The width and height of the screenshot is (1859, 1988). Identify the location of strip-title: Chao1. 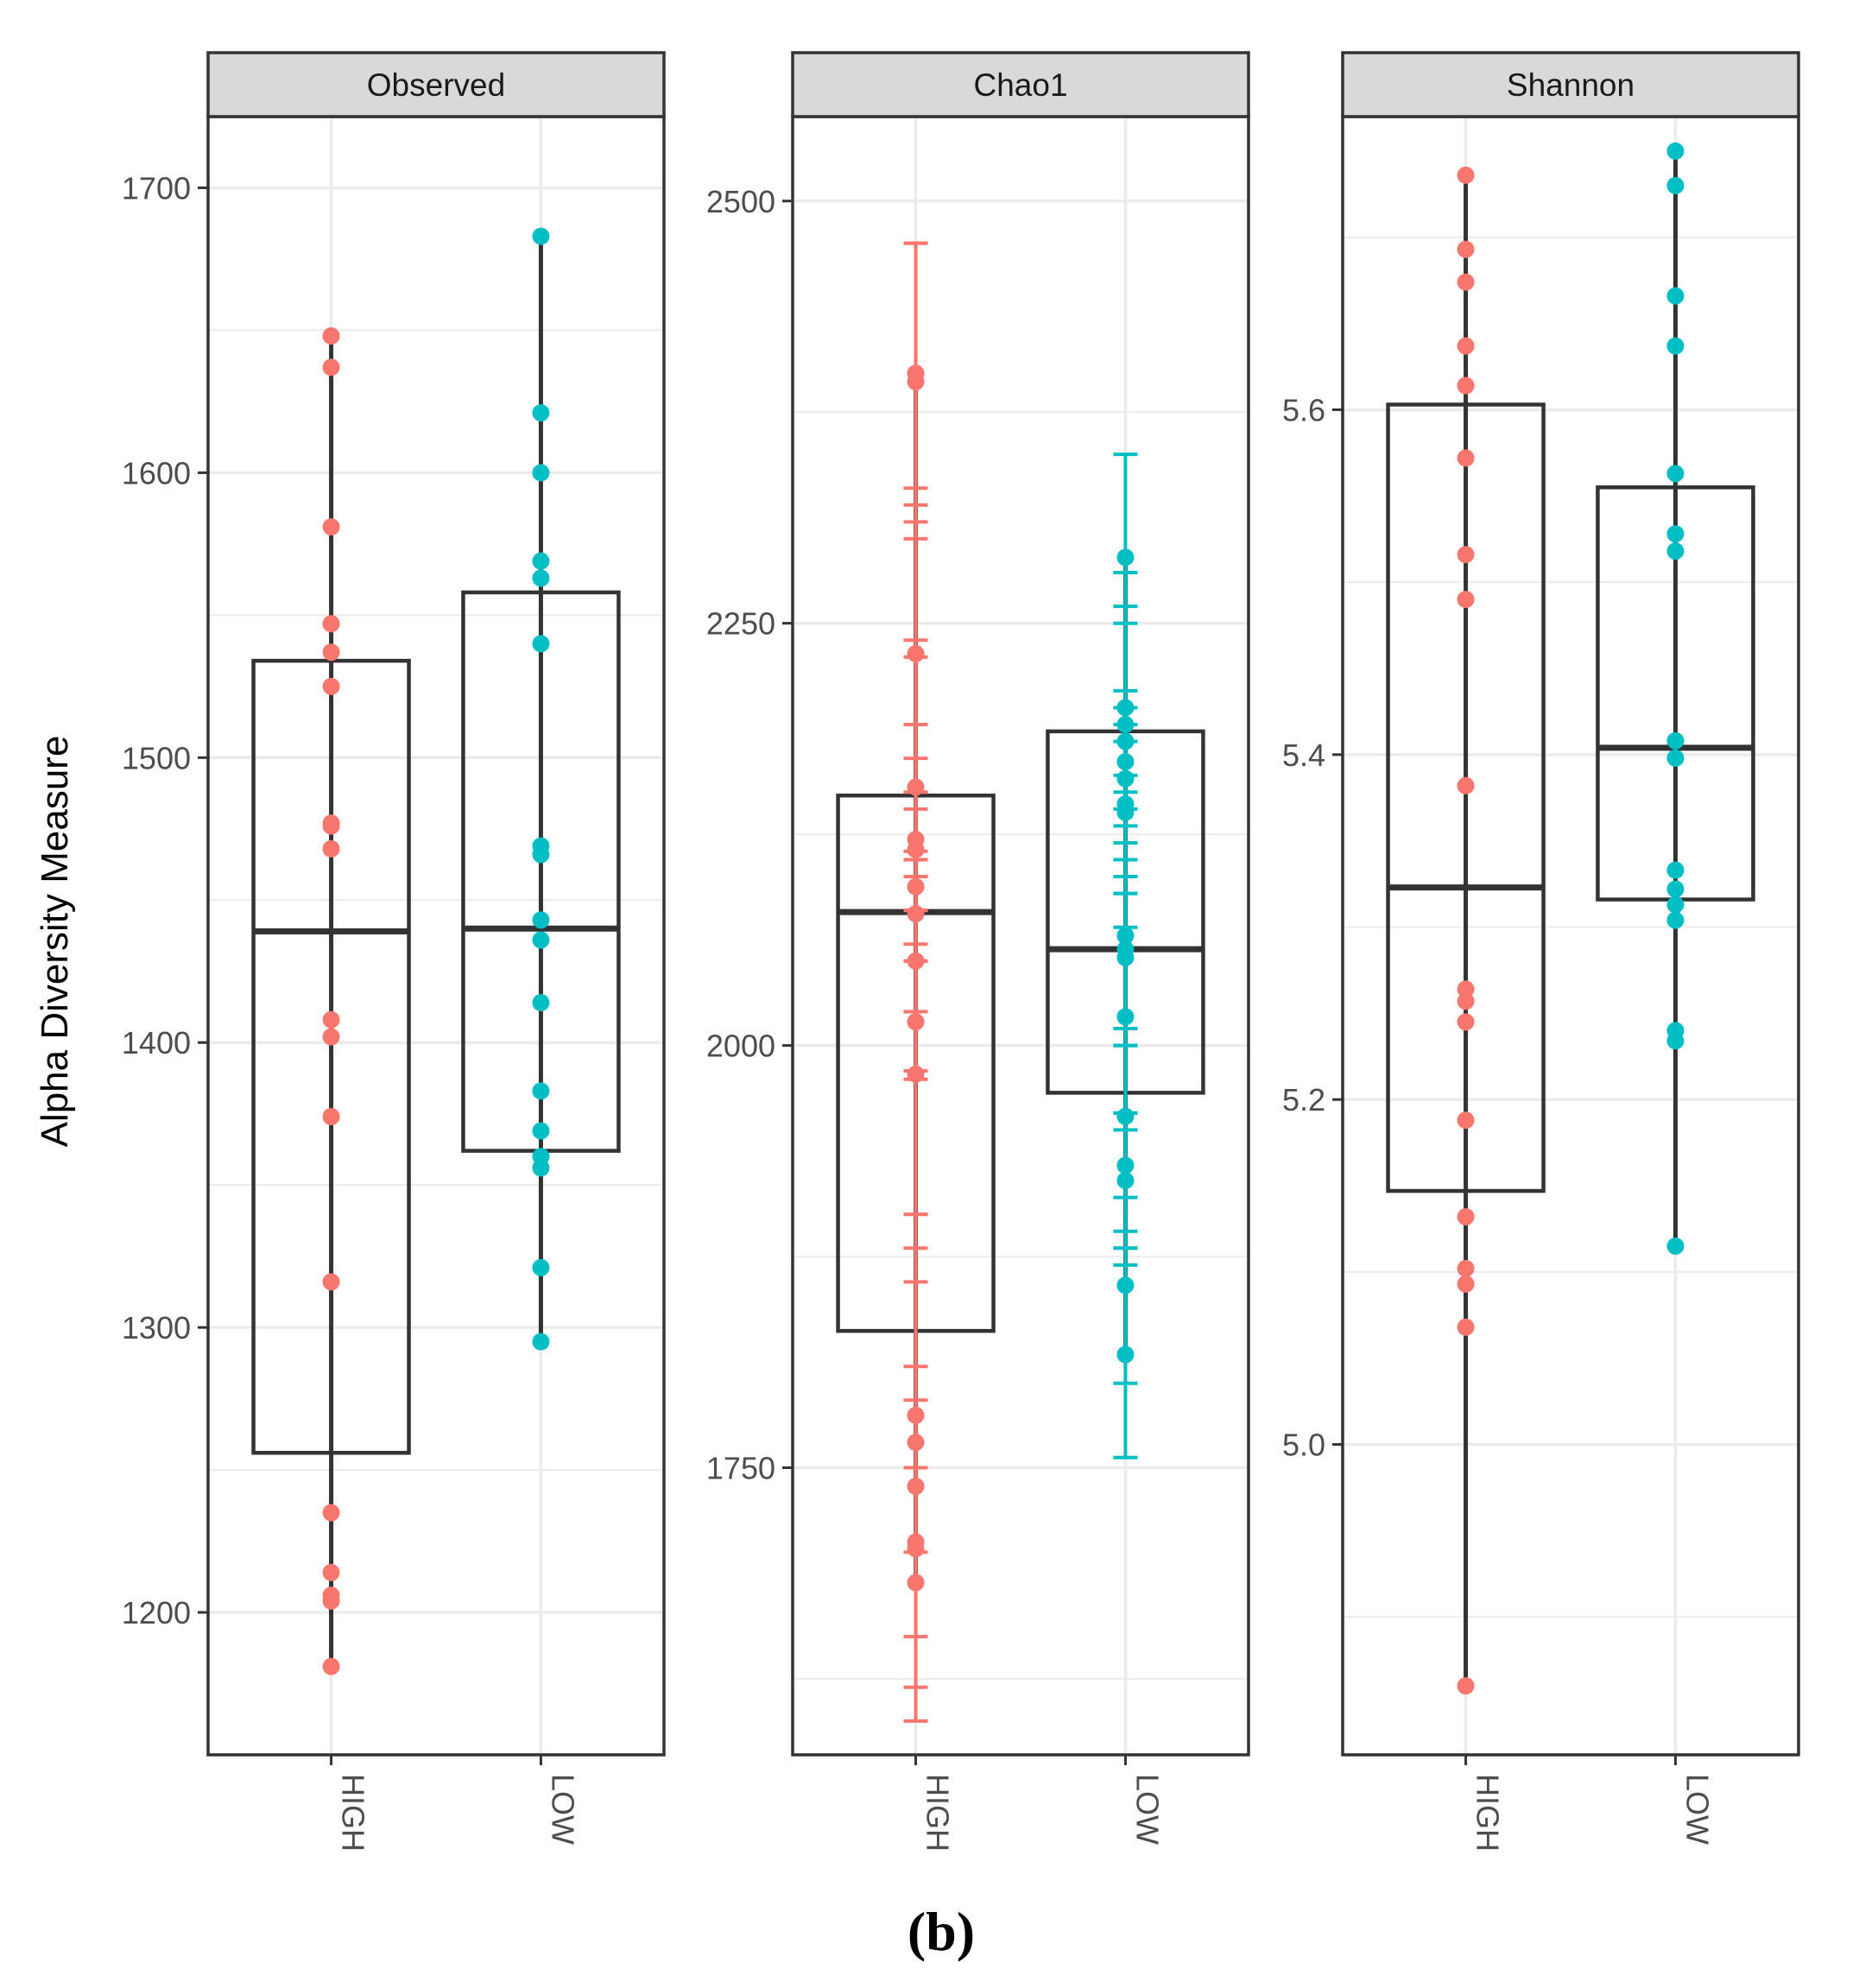
(1020, 85).